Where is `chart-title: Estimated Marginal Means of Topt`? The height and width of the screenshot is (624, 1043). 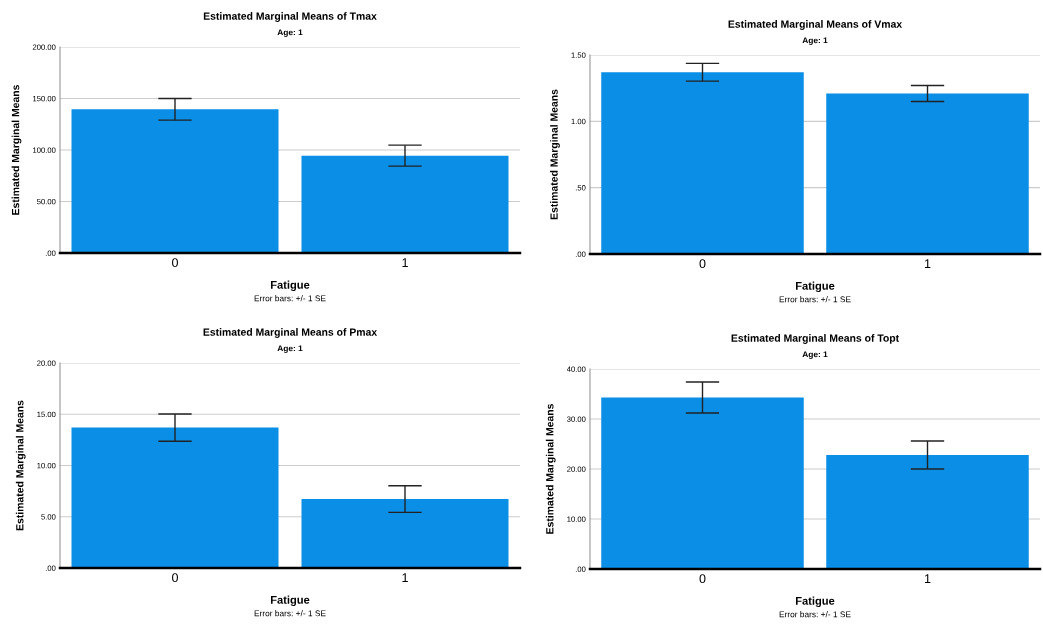 chart-title: Estimated Marginal Means of Topt is located at coordinates (815, 339).